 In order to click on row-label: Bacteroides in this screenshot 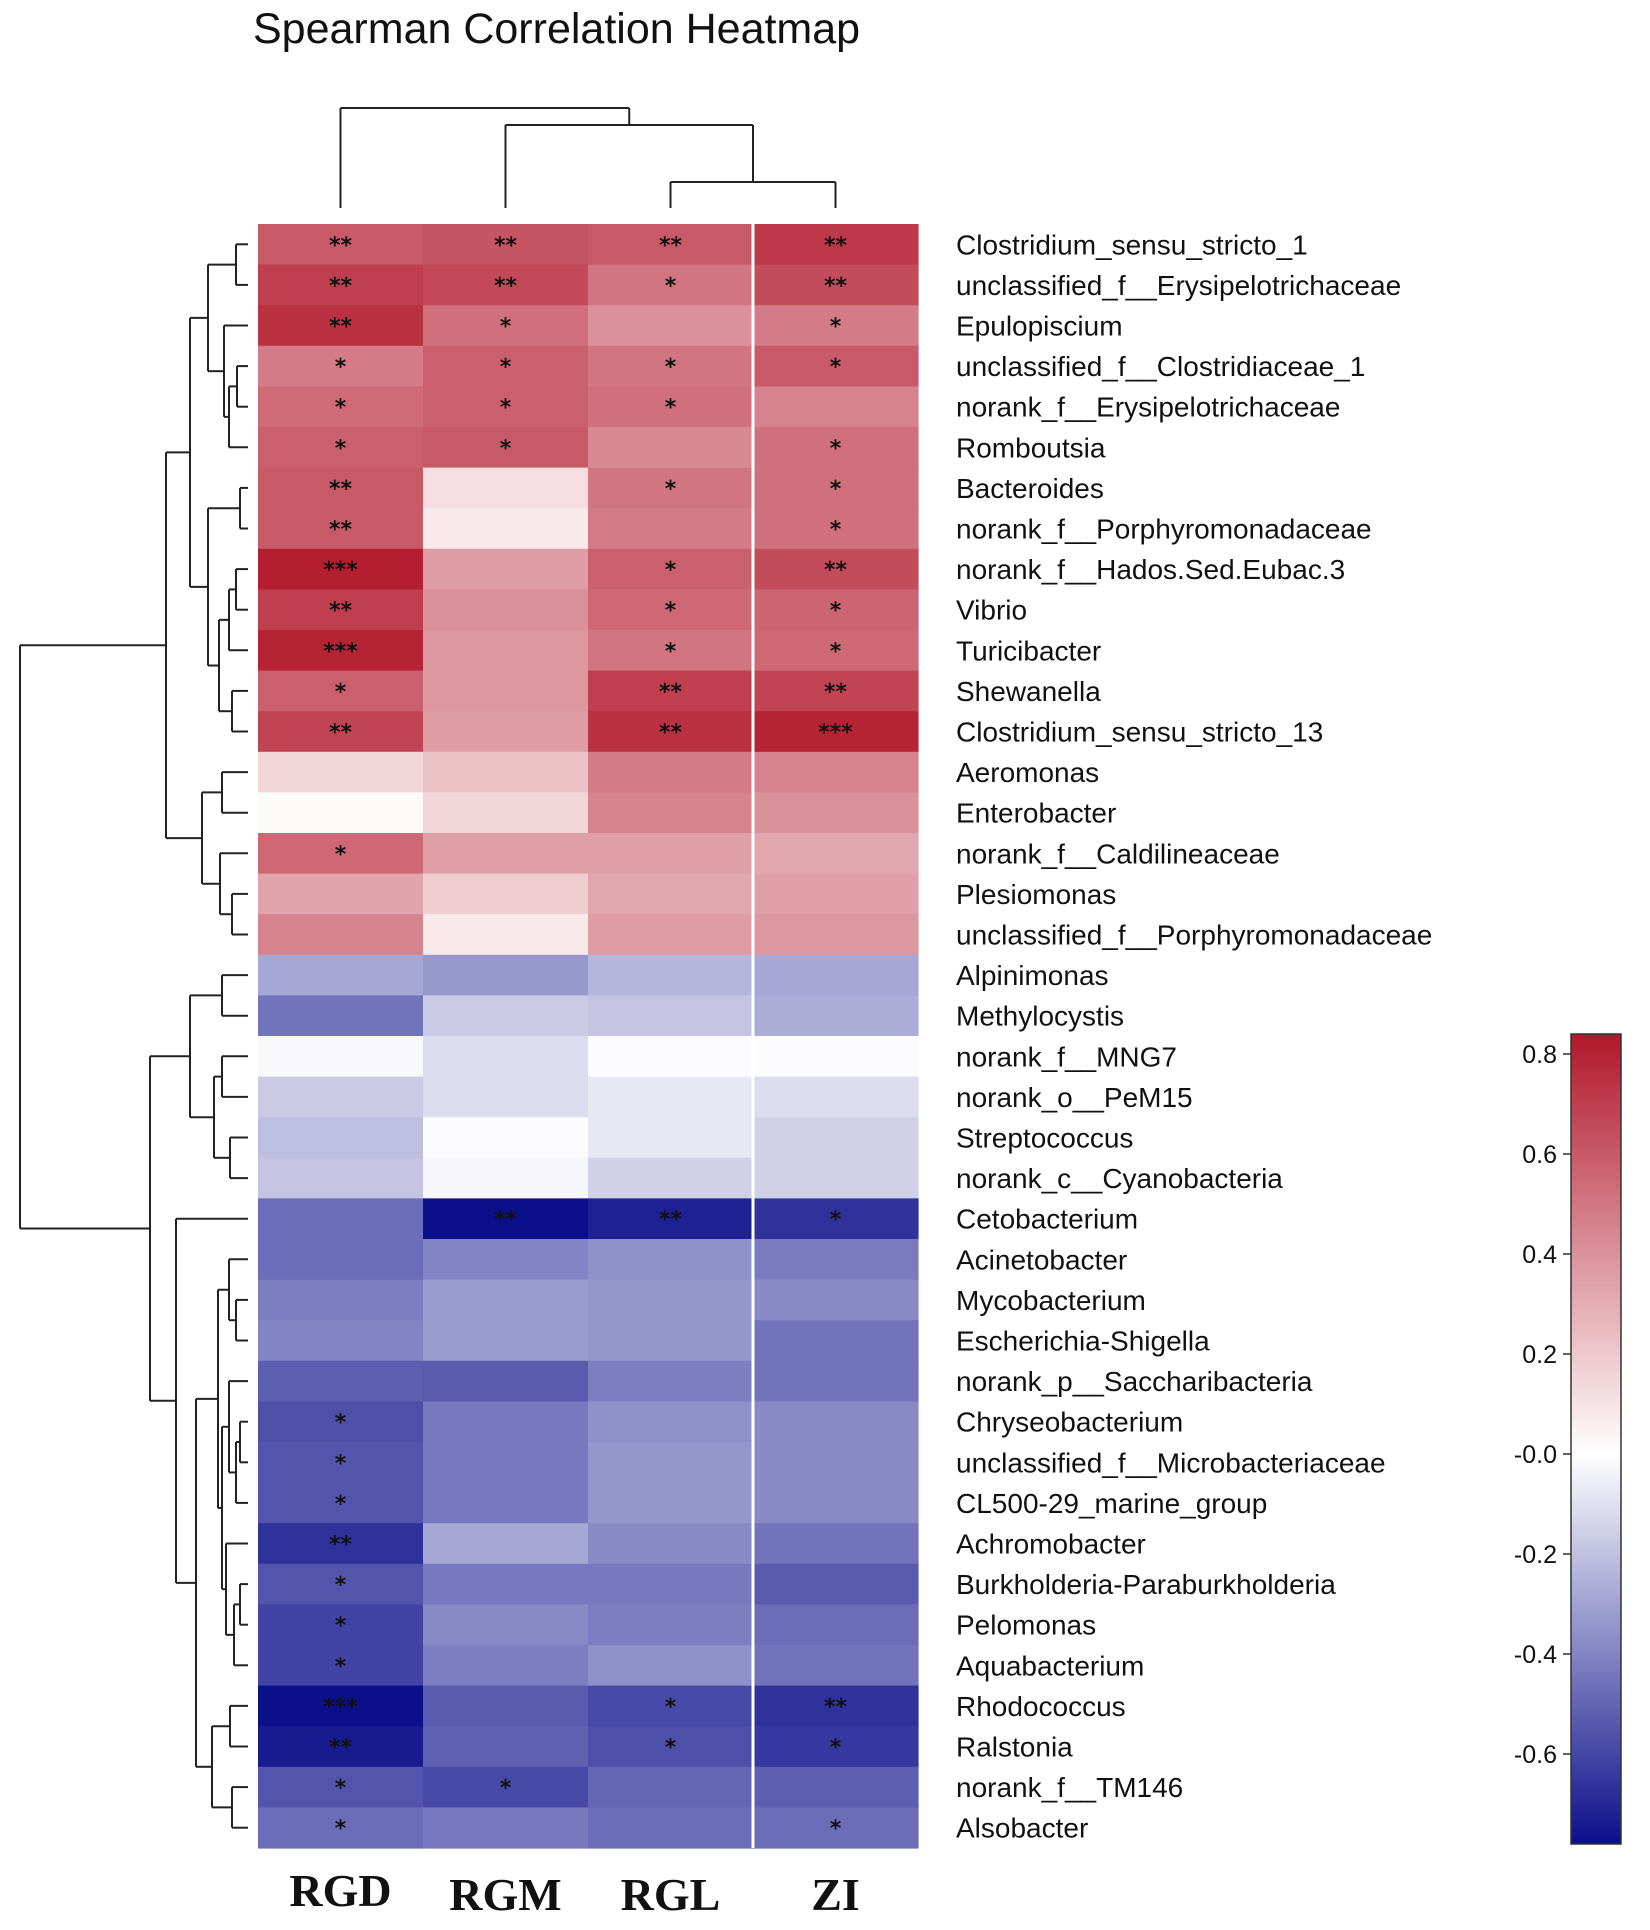, I will do `click(1030, 488)`.